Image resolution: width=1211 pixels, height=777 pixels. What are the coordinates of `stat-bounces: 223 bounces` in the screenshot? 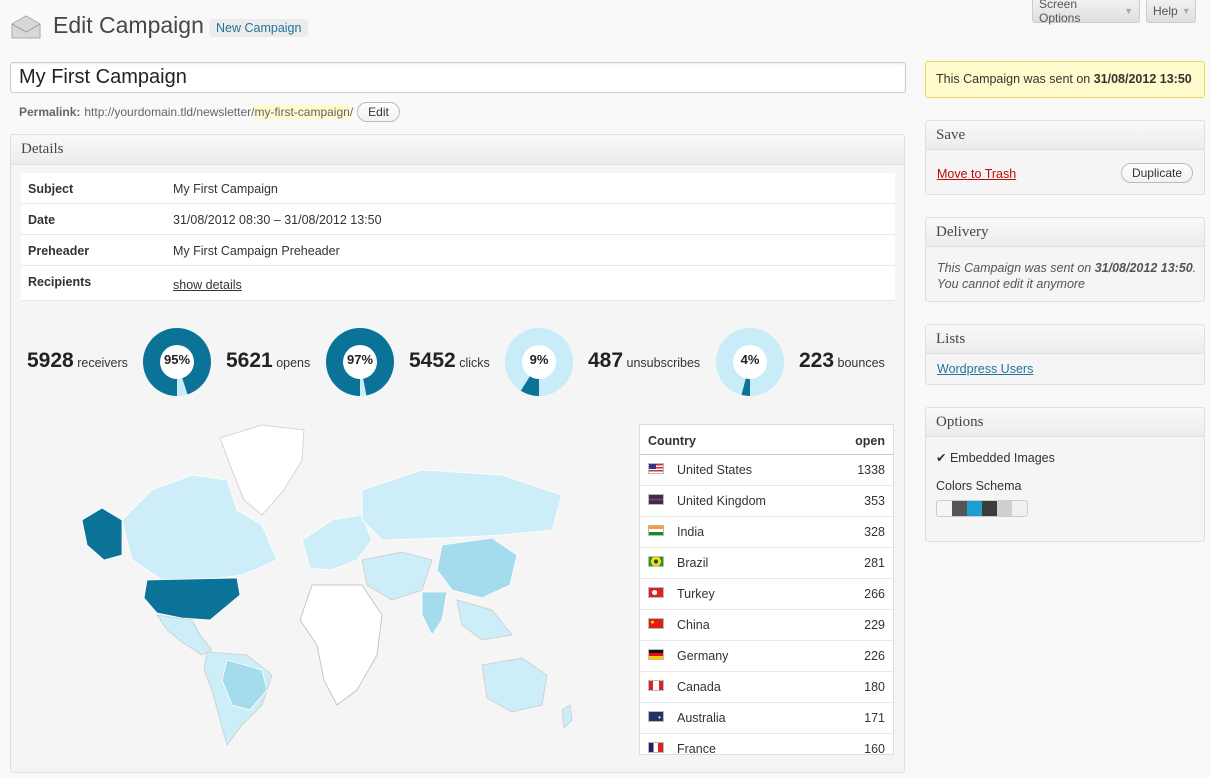 It's located at (842, 361).